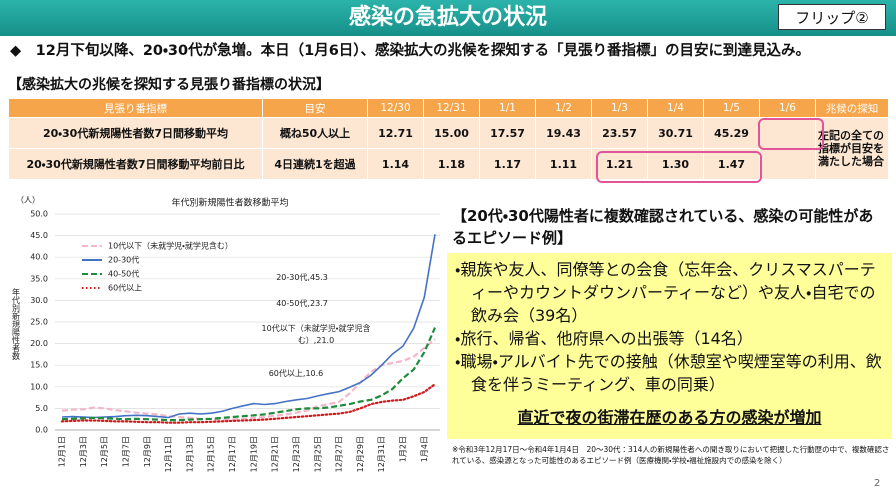 This screenshot has height=504, width=896. What do you see at coordinates (731, 133) in the screenshot?
I see `table-cell: 45.29` at bounding box center [731, 133].